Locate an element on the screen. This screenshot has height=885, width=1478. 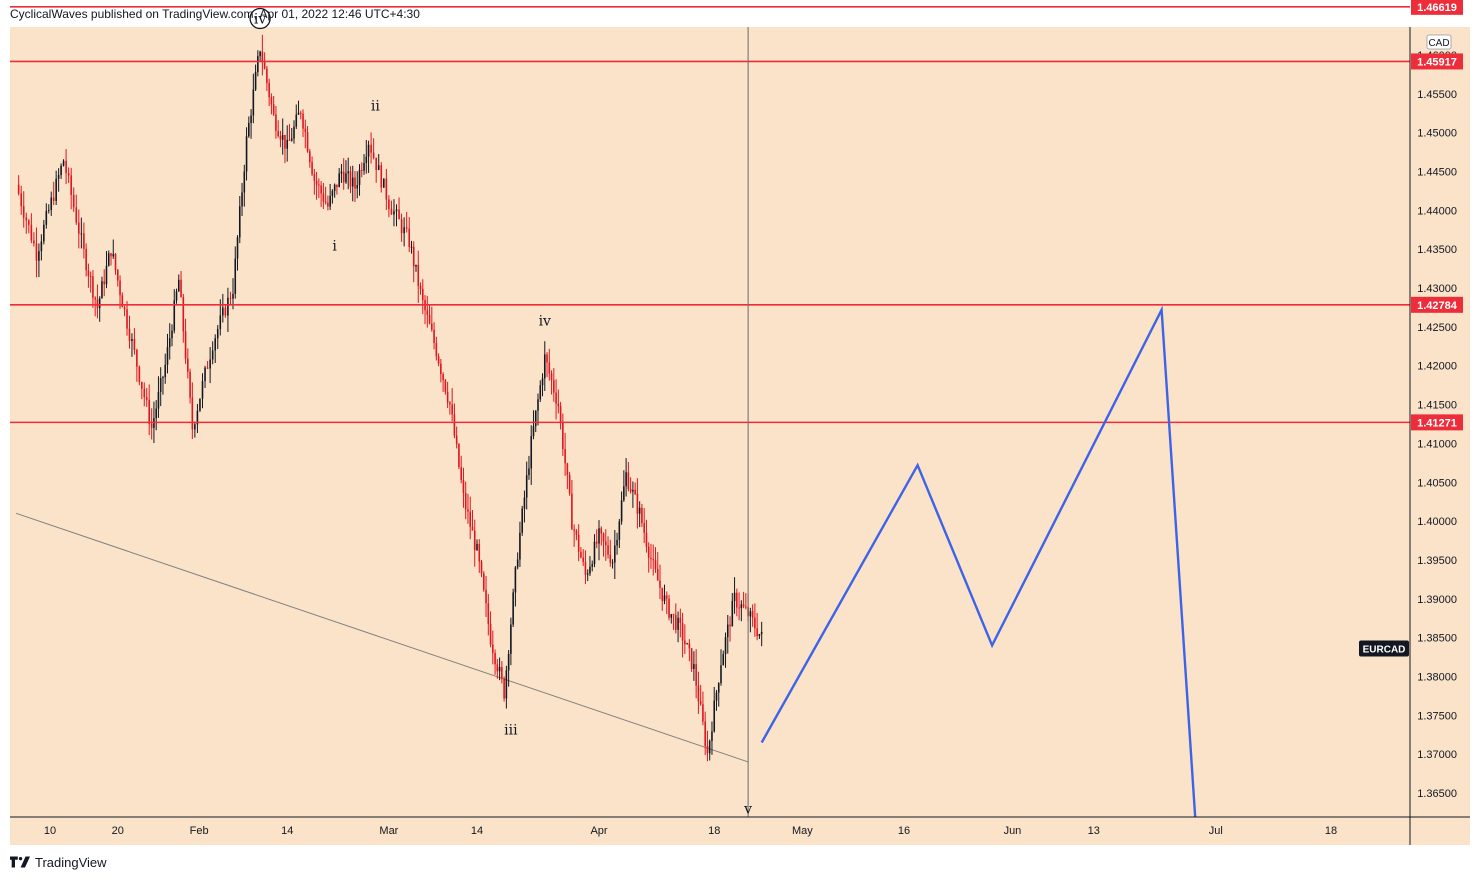
level-price-label: 1.42784 is located at coordinates (1437, 306).